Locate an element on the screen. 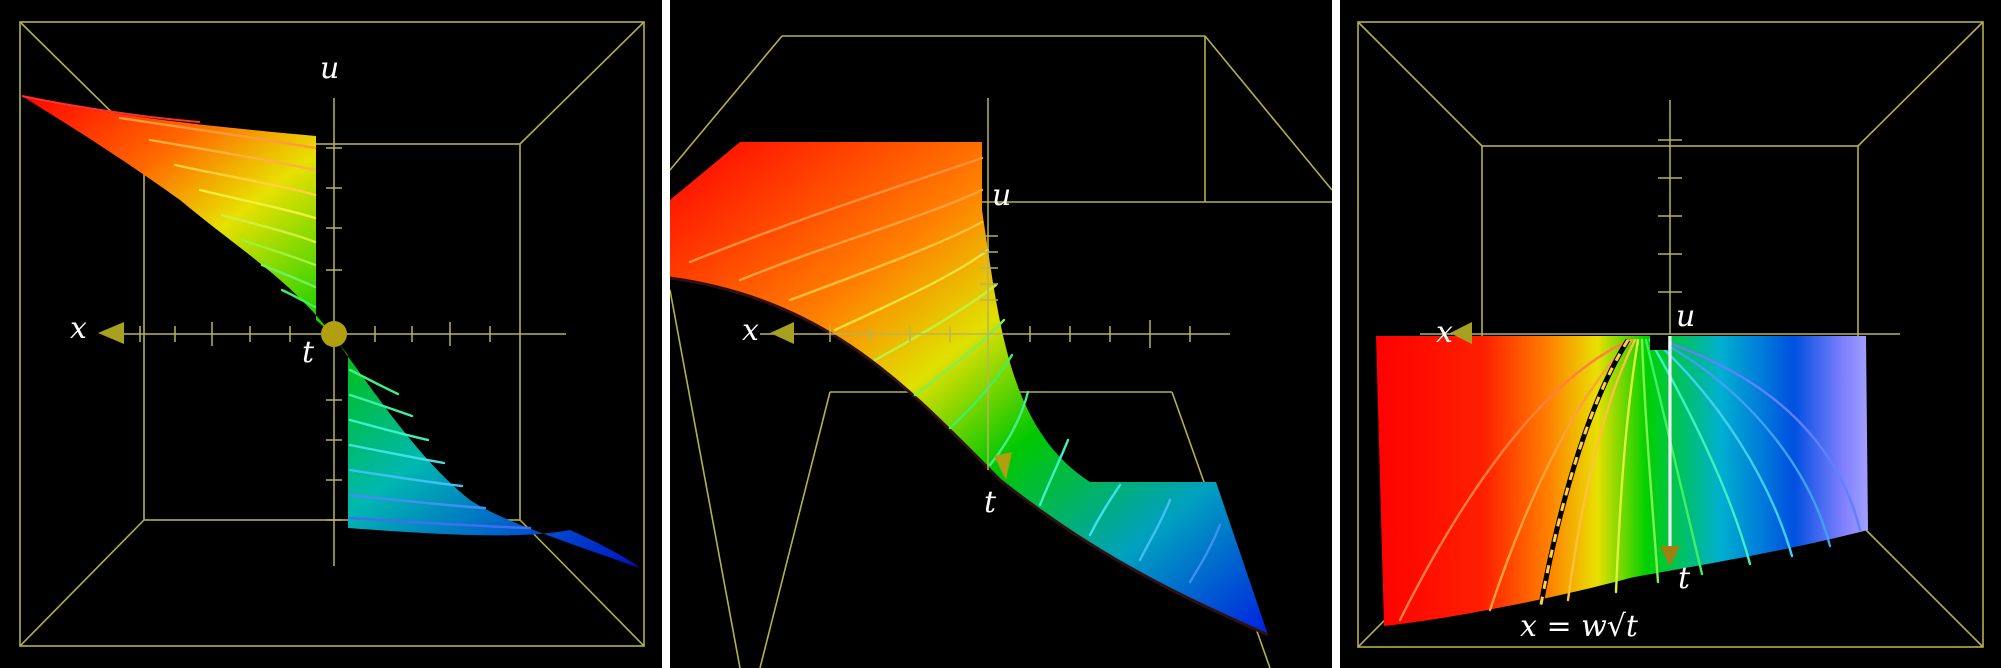 The image size is (2001, 668). isolines-upper is located at coordinates (217, 212).